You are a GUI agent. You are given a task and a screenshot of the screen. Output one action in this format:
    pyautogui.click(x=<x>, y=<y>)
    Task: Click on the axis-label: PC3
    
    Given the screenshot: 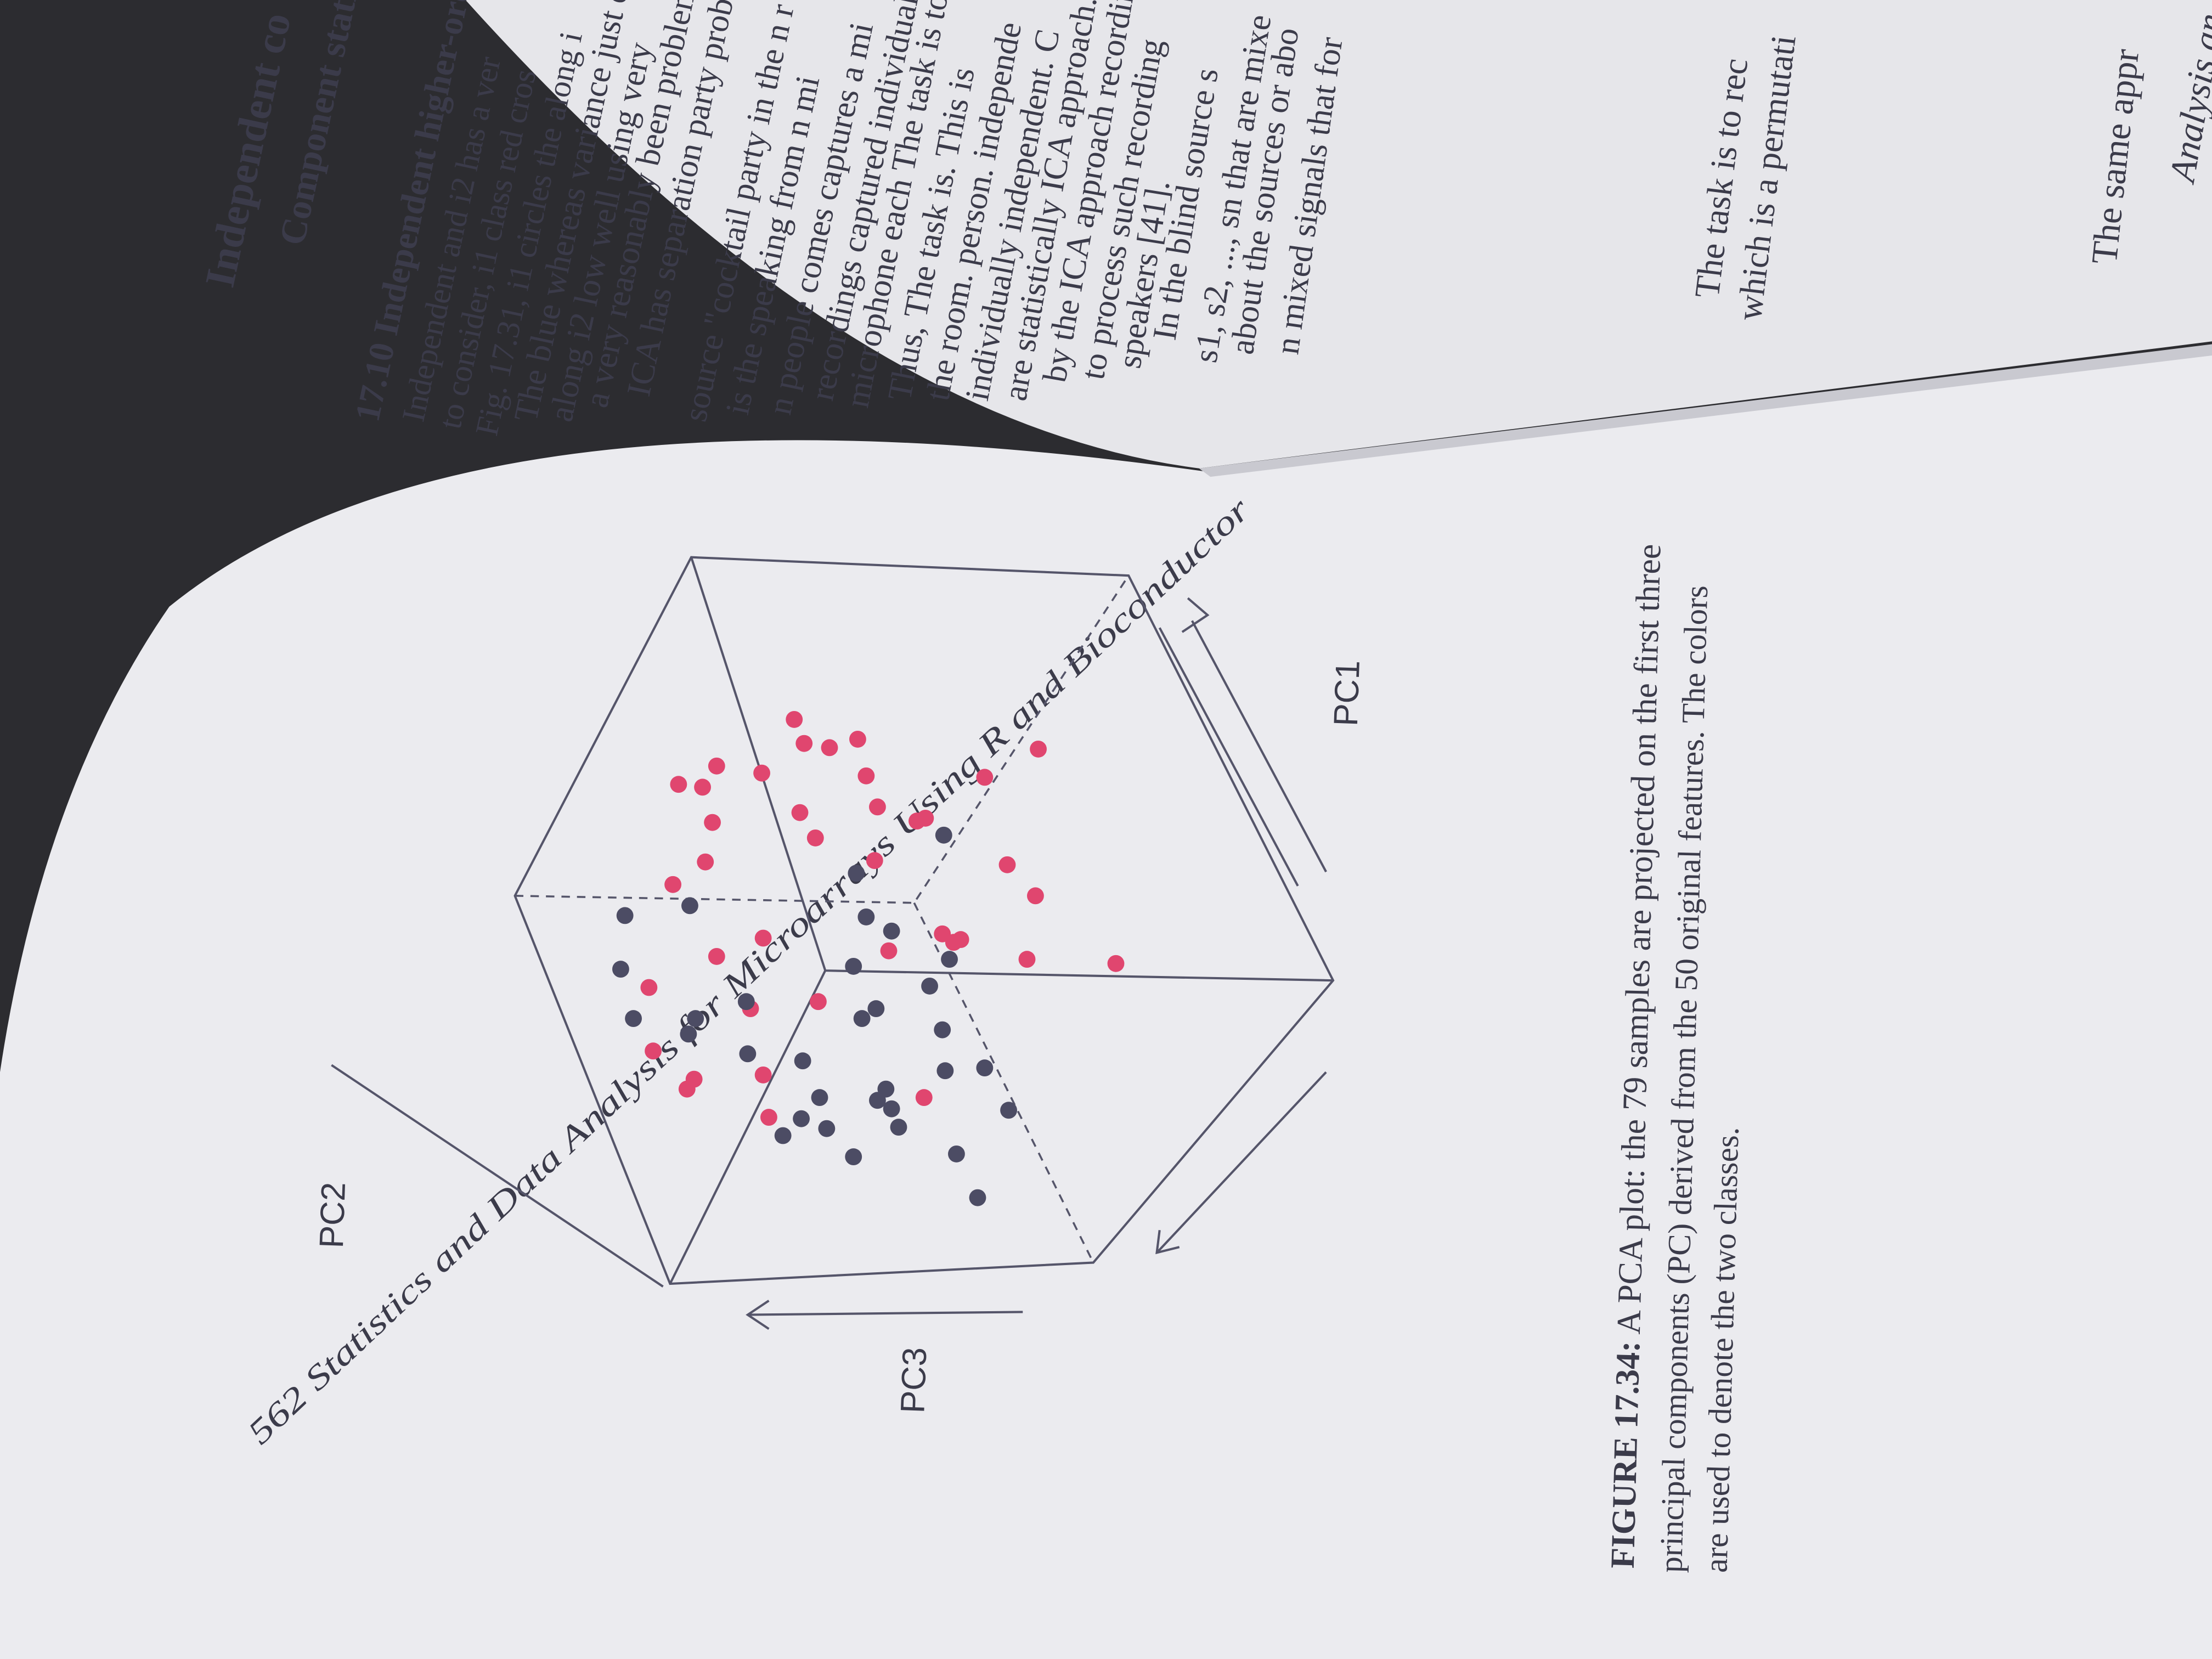 What is the action you would take?
    pyautogui.click(x=914, y=1380)
    